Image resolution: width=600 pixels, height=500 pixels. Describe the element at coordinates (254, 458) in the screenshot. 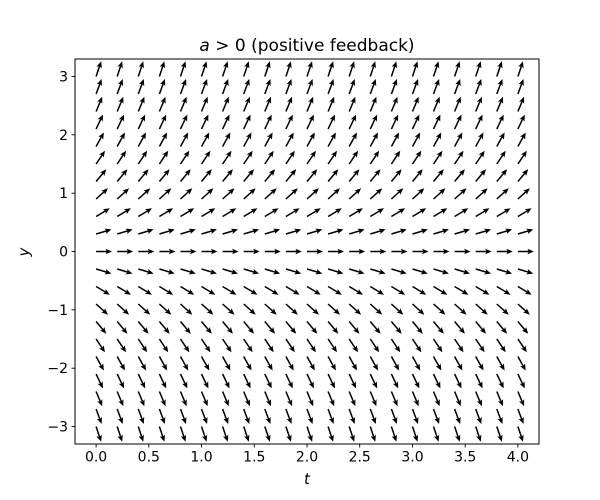

I see `x-tick-label: 1.5` at that location.